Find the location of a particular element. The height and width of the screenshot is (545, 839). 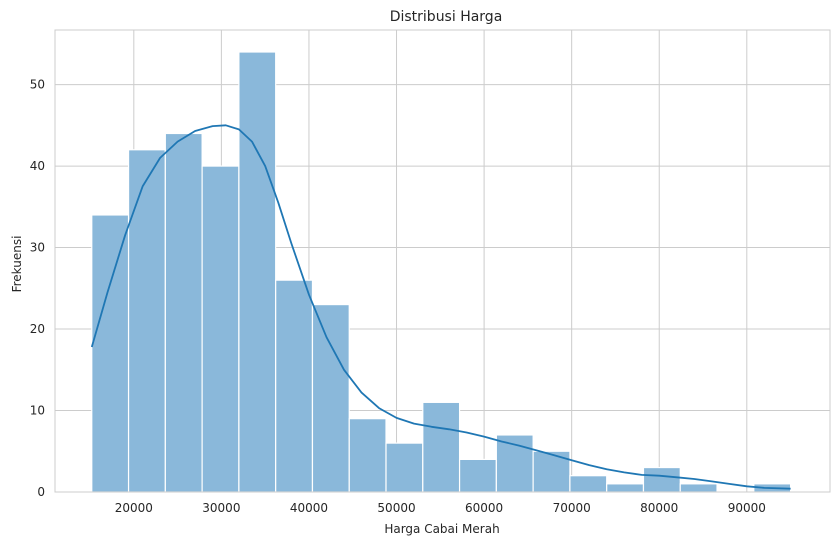

x-tick-label: 40000 is located at coordinates (309, 508).